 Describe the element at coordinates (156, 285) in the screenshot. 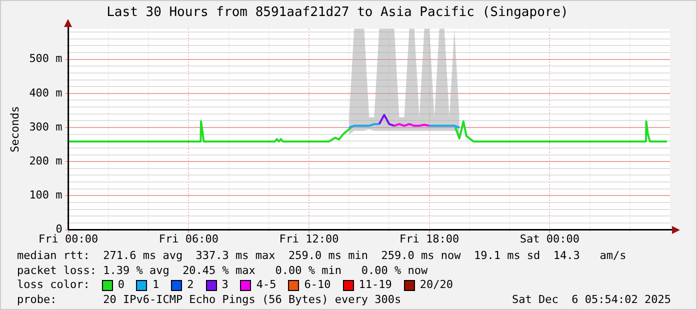

I see `legend-label: 1` at that location.